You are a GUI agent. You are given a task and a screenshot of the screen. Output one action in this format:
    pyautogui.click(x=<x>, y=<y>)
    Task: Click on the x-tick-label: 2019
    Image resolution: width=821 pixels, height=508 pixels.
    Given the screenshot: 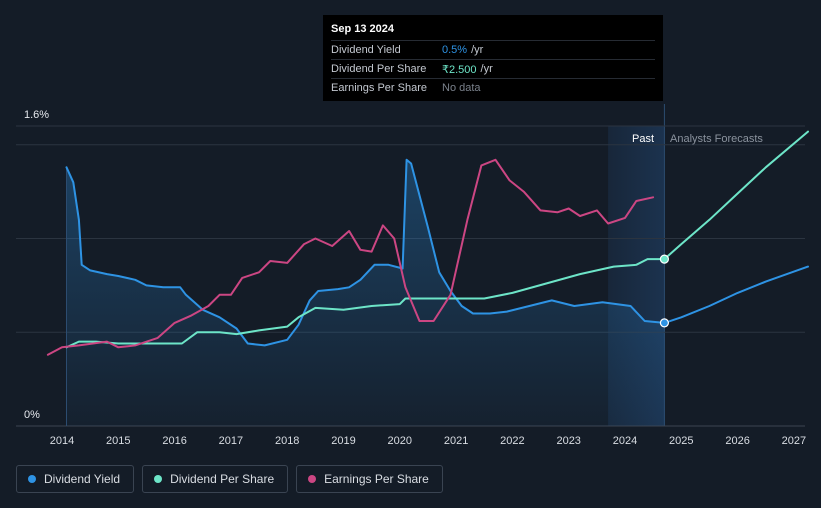 What is the action you would take?
    pyautogui.click(x=343, y=441)
    